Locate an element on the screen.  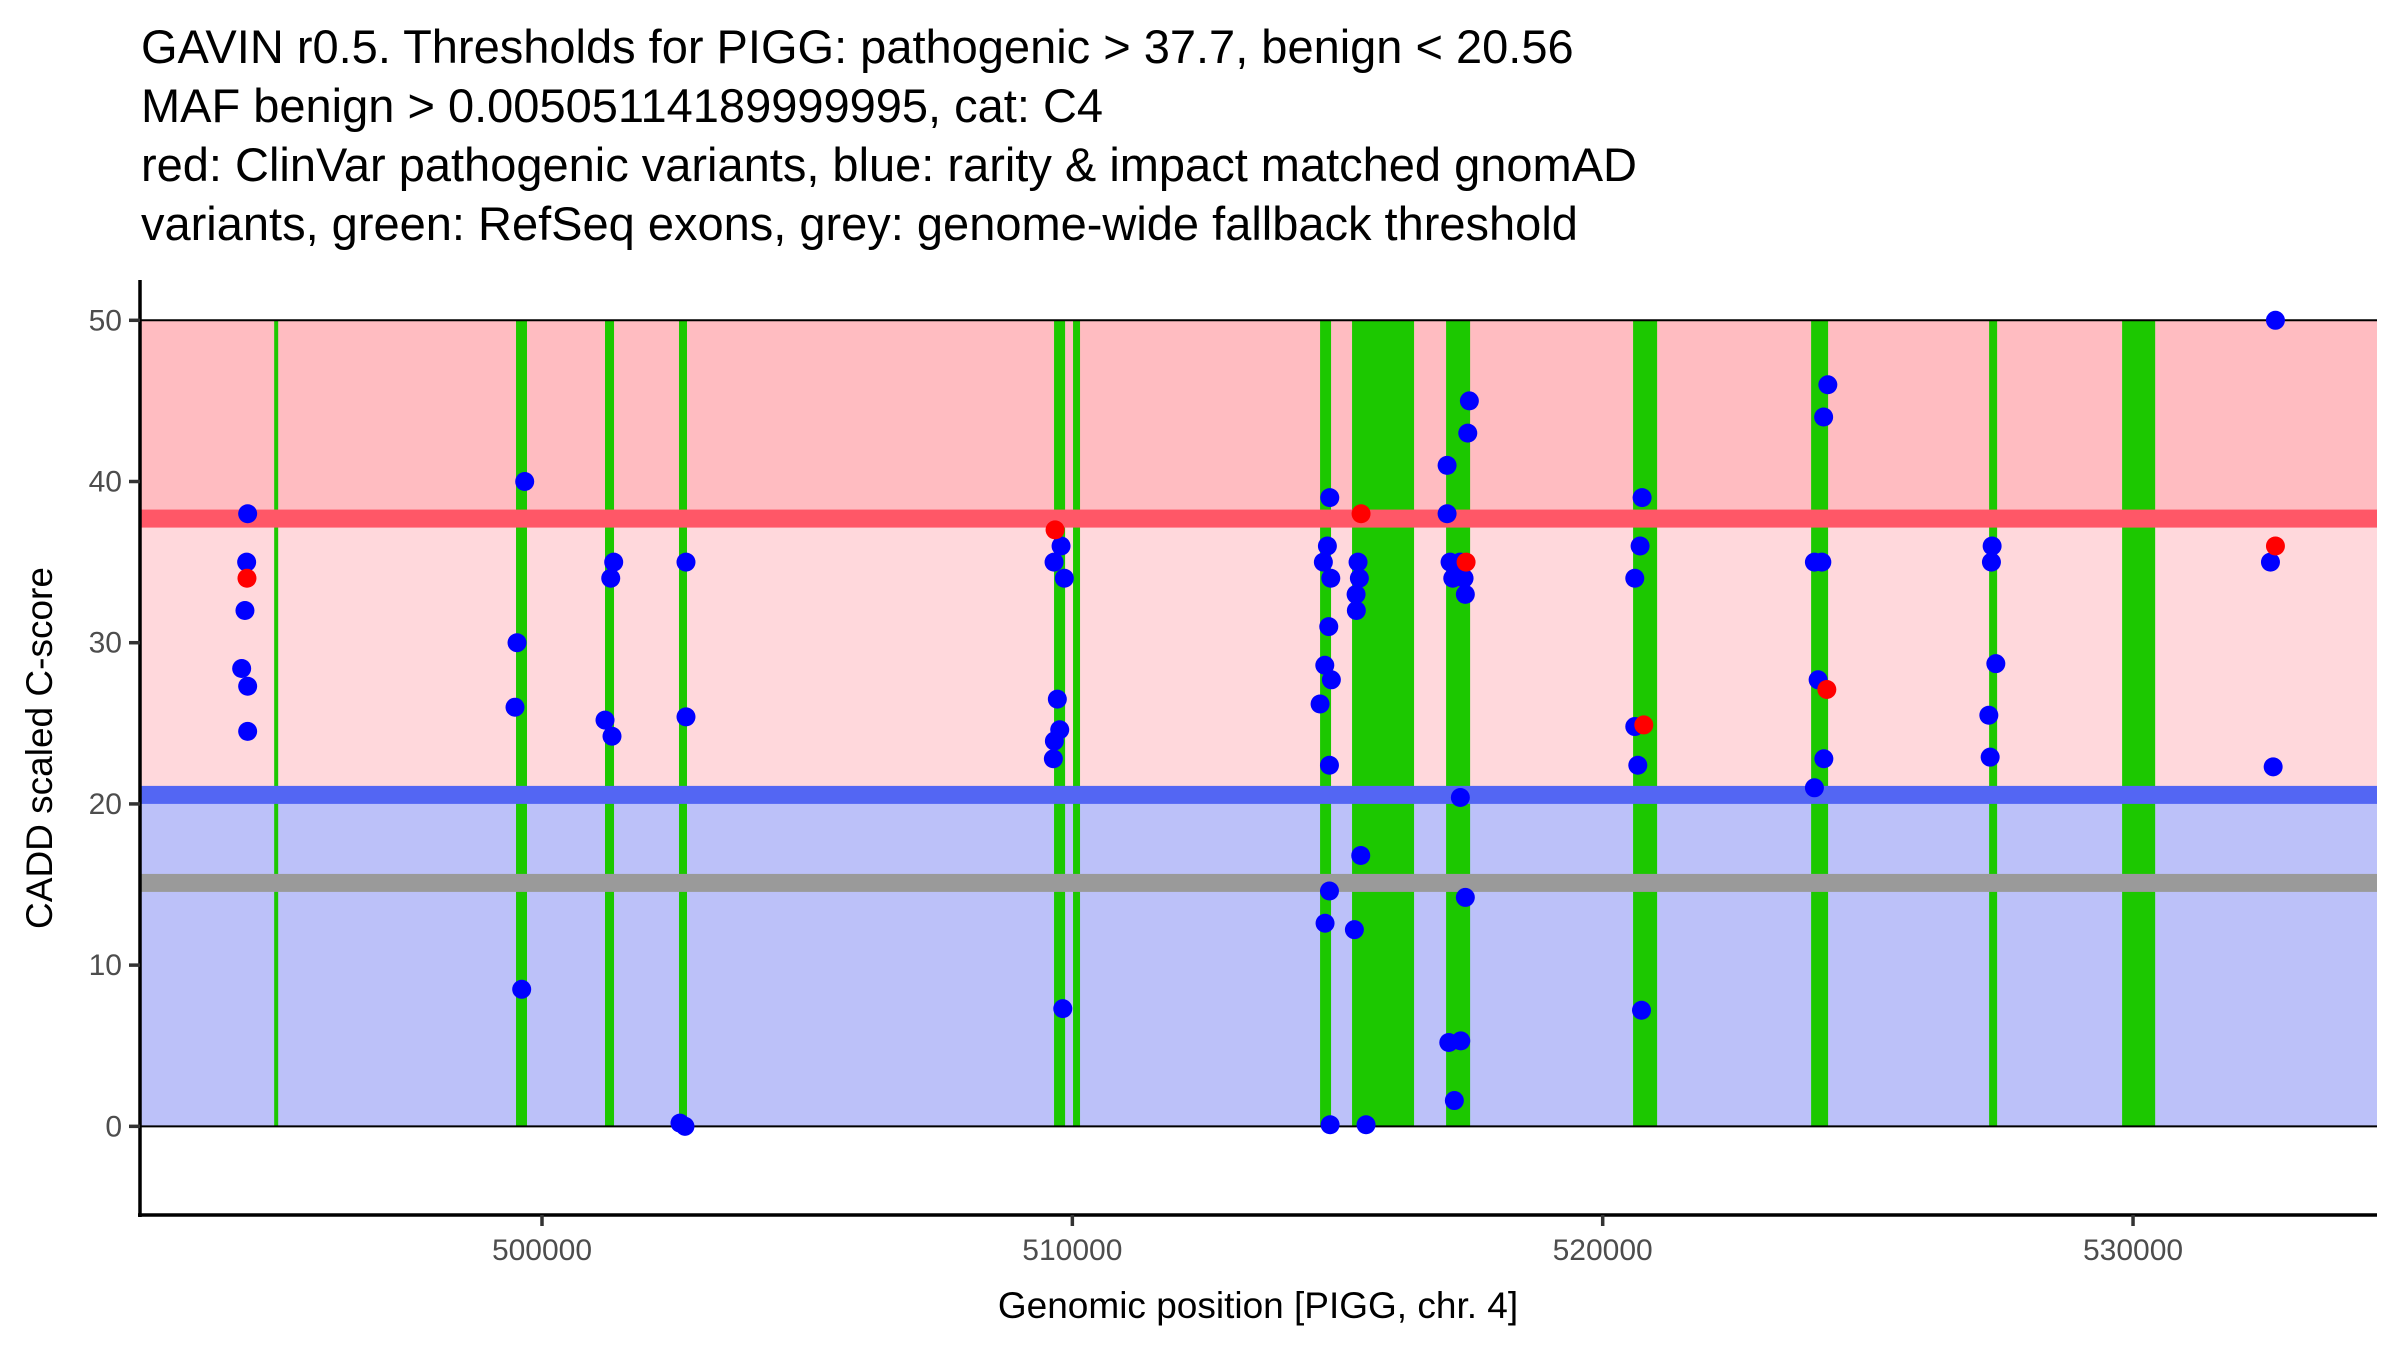
y-axis-title: CADD scaled C-score is located at coordinates (39, 748).